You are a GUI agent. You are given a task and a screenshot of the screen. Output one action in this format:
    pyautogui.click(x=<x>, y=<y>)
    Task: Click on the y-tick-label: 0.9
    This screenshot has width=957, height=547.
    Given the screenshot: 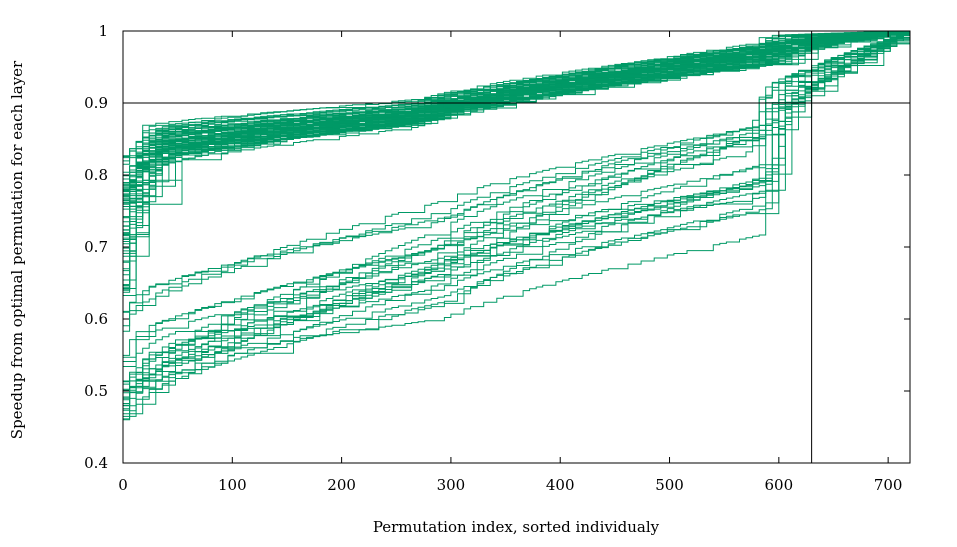 What is the action you would take?
    pyautogui.click(x=96, y=103)
    